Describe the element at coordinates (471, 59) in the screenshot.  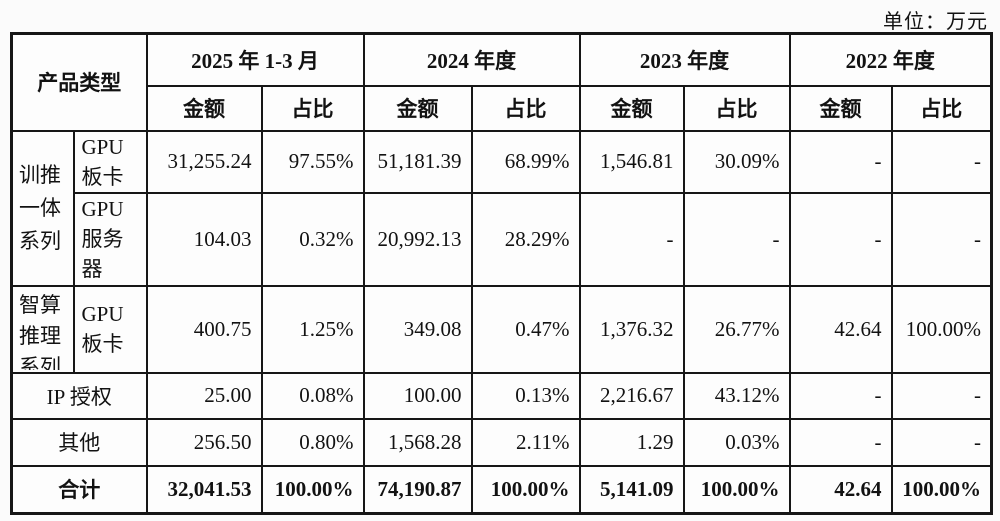
I see `period-header-2024: 2024 年度` at that location.